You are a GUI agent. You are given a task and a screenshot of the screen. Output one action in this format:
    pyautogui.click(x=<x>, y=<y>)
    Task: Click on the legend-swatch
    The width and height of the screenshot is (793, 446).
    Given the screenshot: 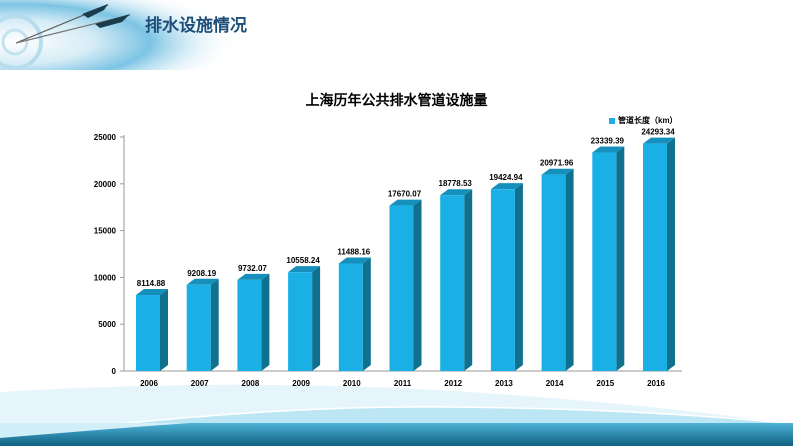 What is the action you would take?
    pyautogui.click(x=612, y=120)
    